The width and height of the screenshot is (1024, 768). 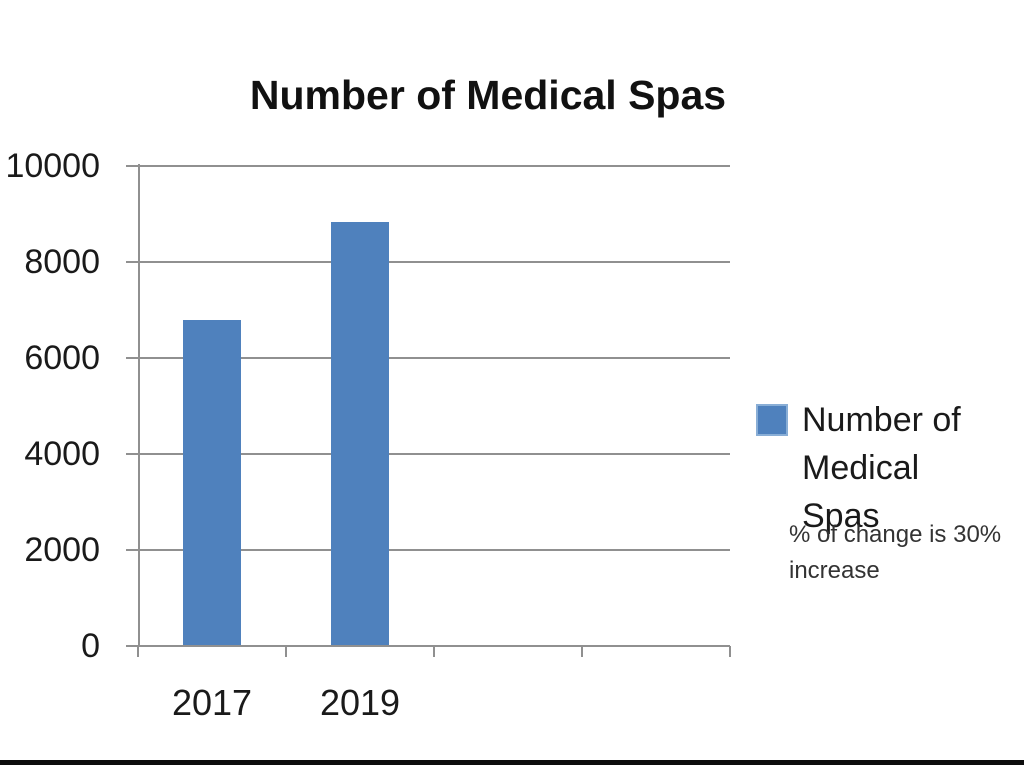 What do you see at coordinates (90, 646) in the screenshot?
I see `y-axis-label: 0` at bounding box center [90, 646].